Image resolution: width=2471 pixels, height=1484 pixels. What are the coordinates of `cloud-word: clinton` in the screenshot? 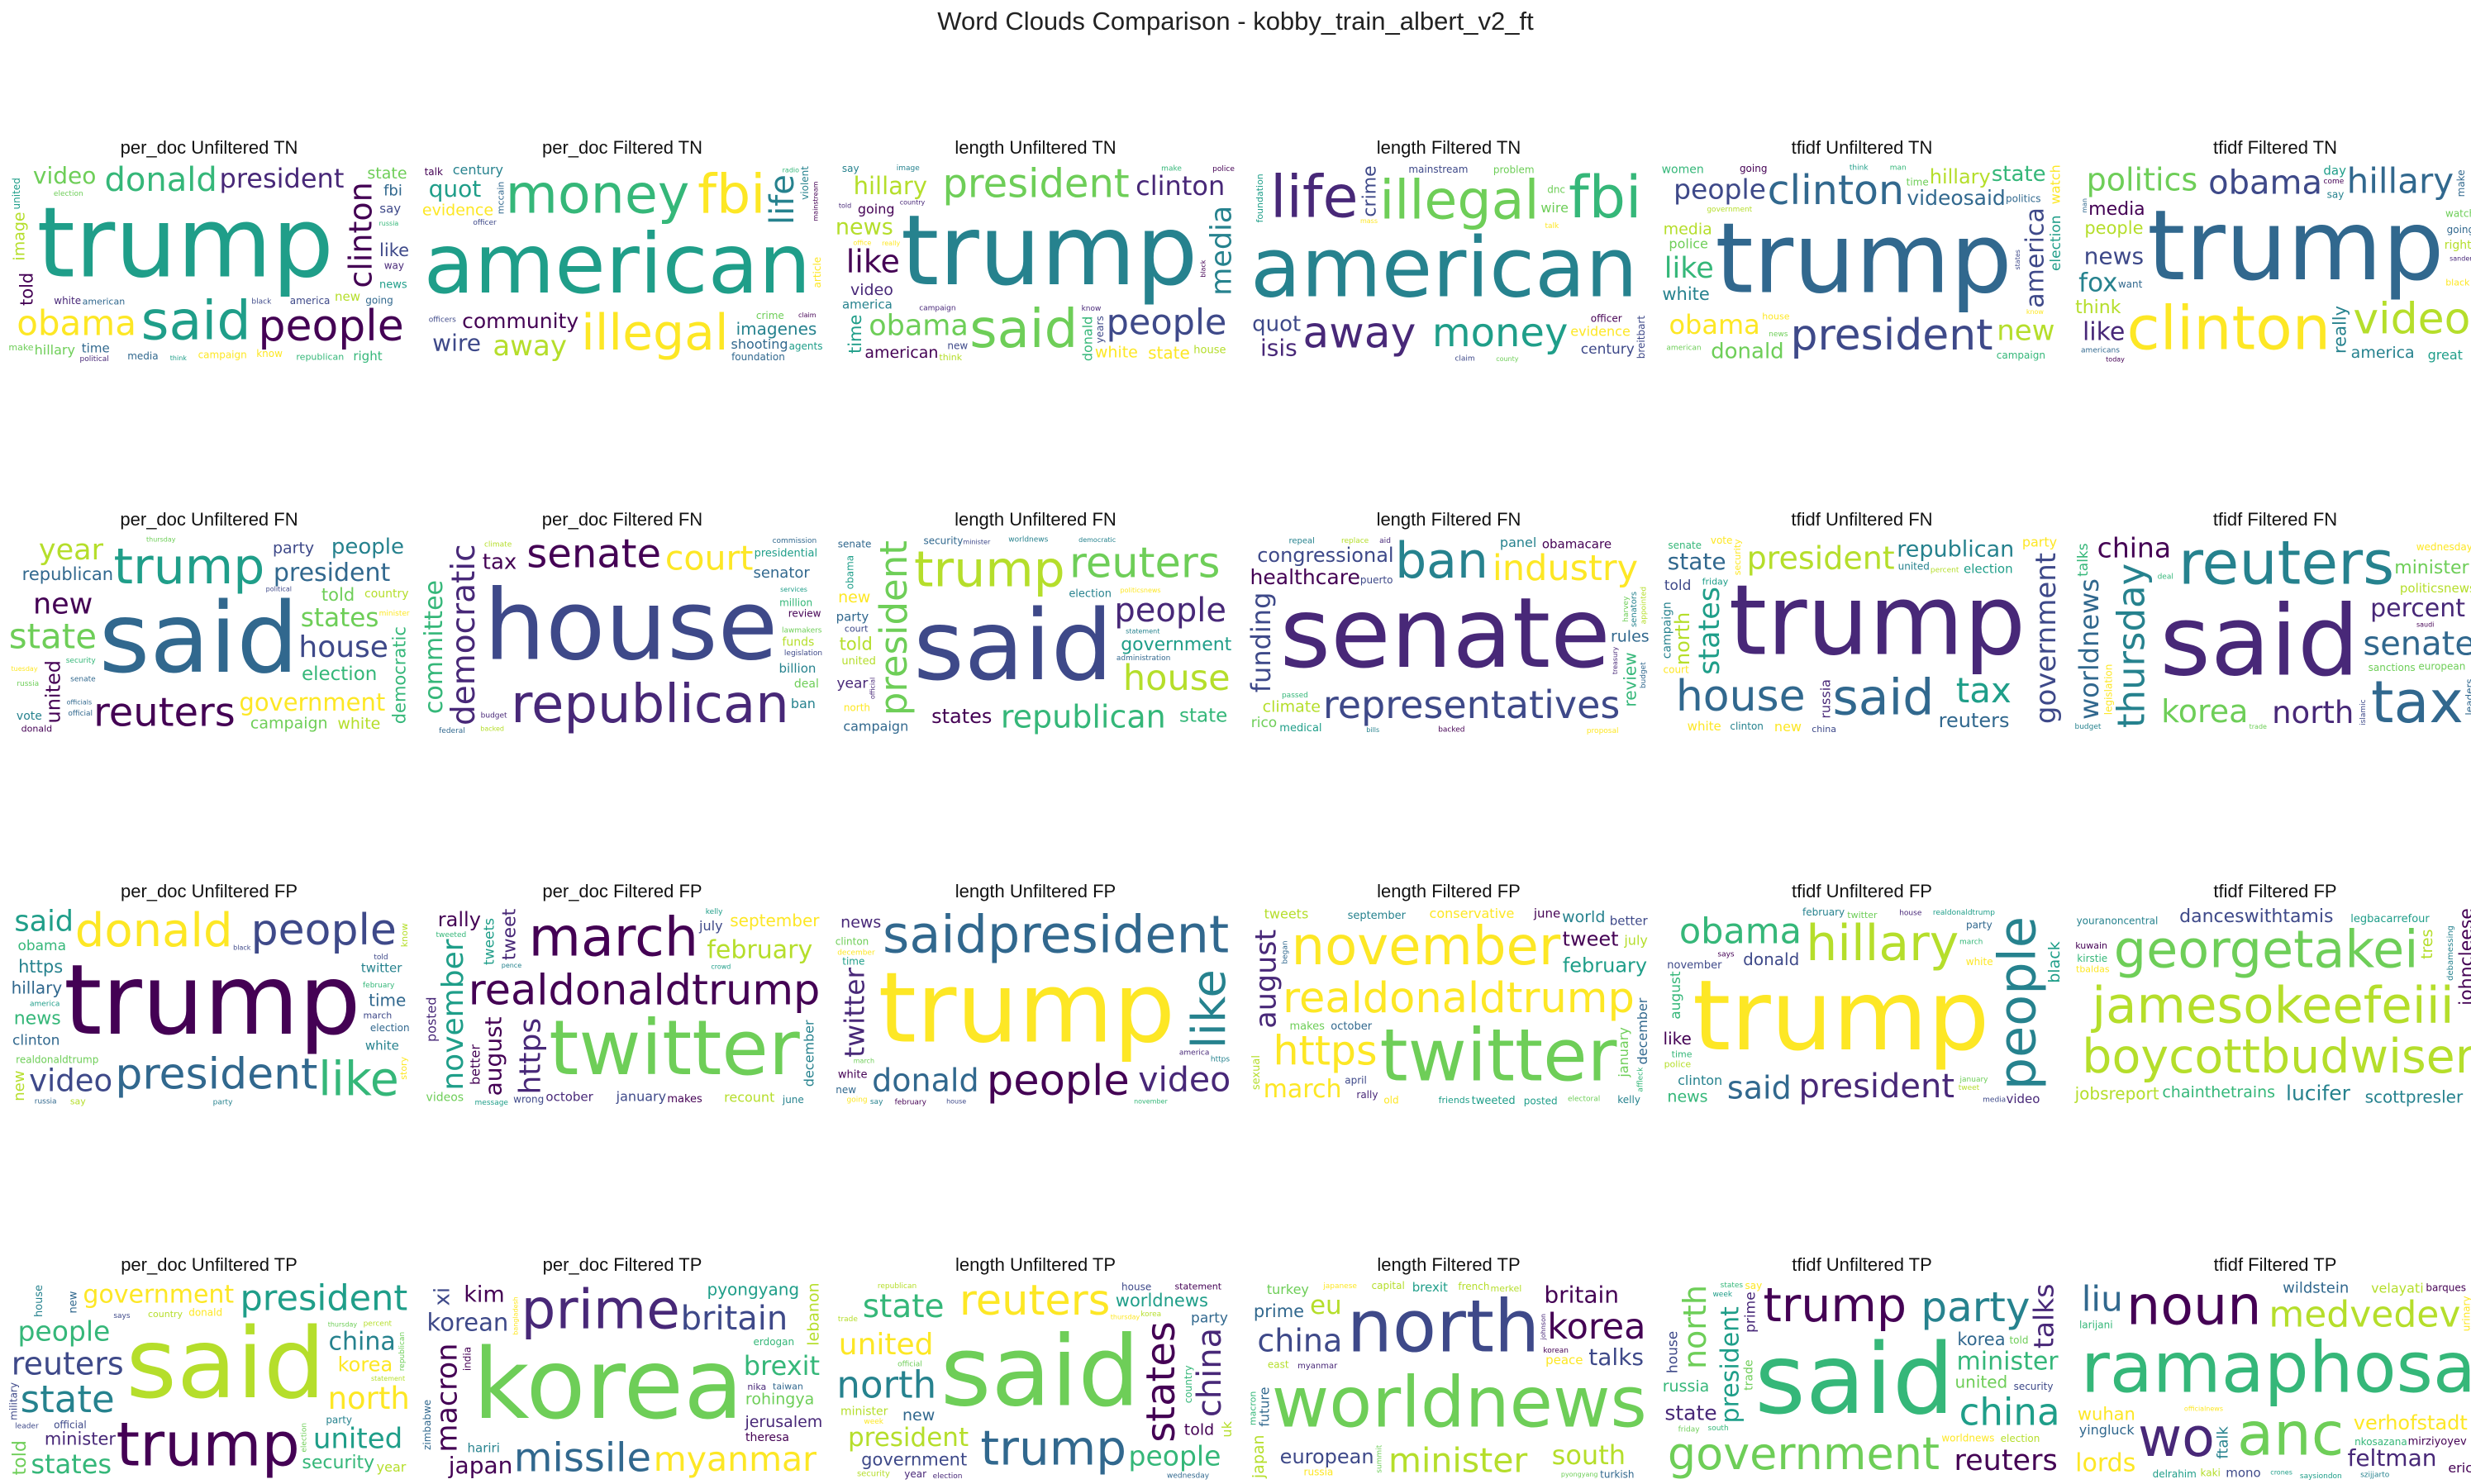 It's located at (852, 941).